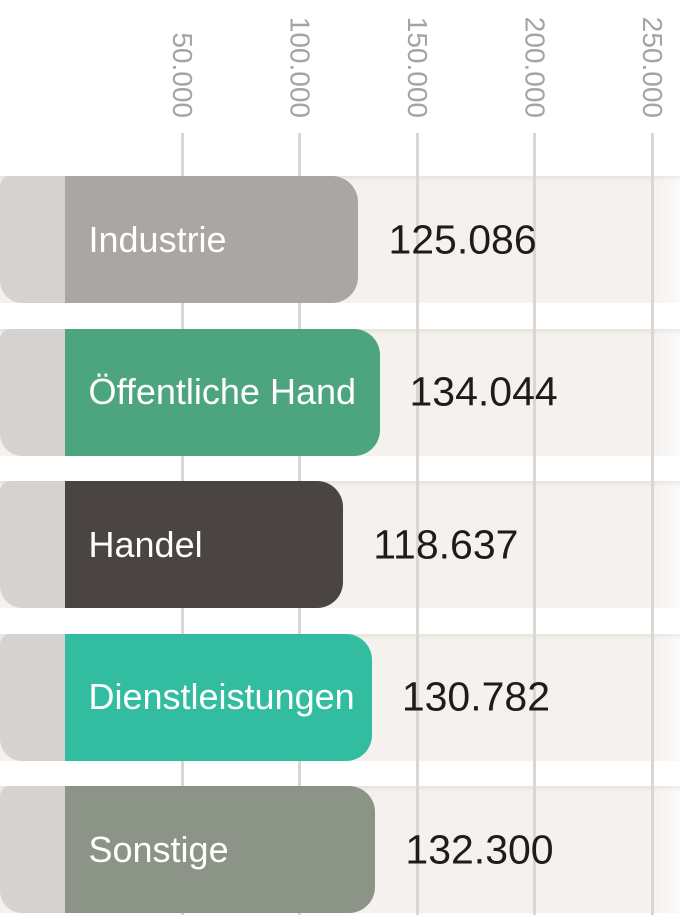  I want to click on bar-value-label: 132.300, so click(479, 849).